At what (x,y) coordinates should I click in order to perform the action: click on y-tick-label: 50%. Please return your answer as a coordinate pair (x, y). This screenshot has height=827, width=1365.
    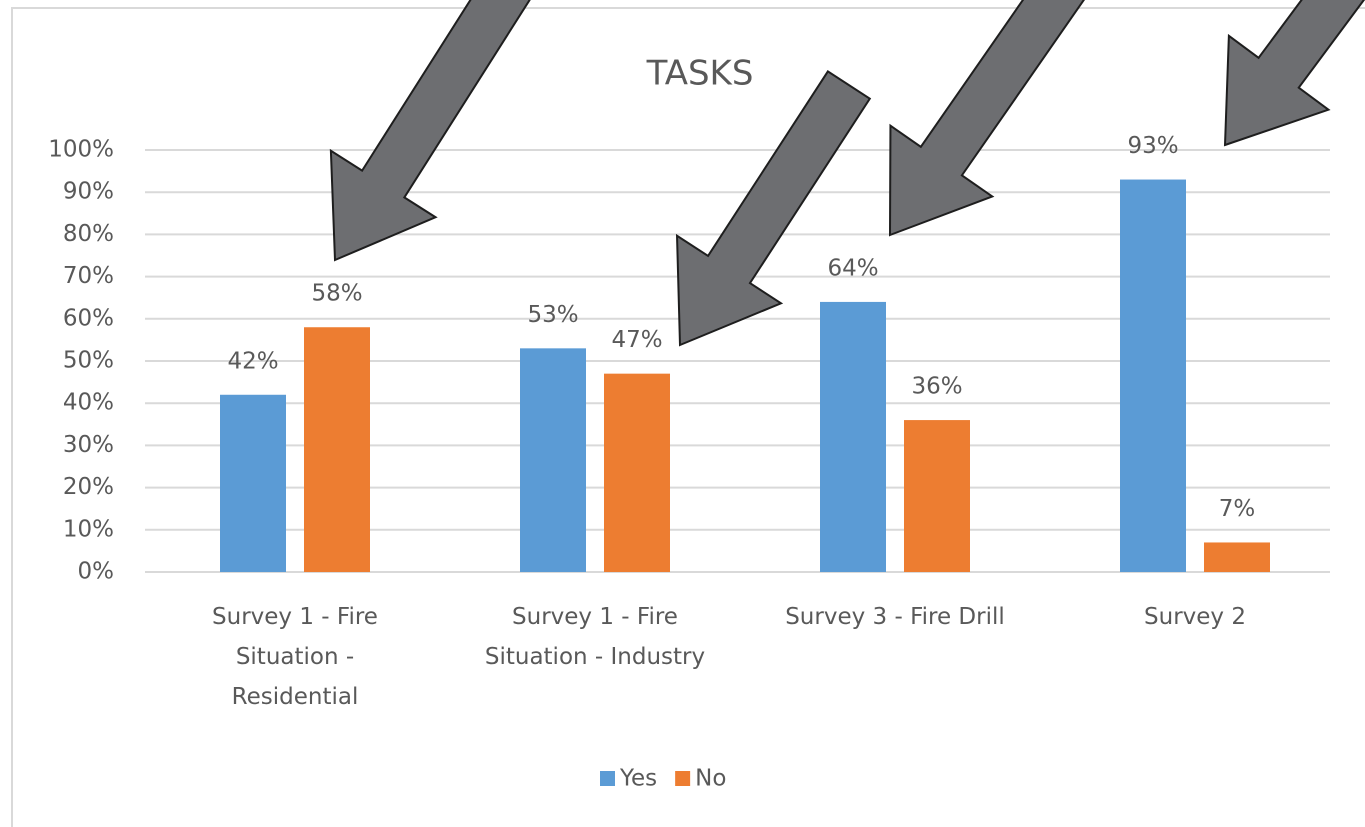
    Looking at the image, I should click on (88, 361).